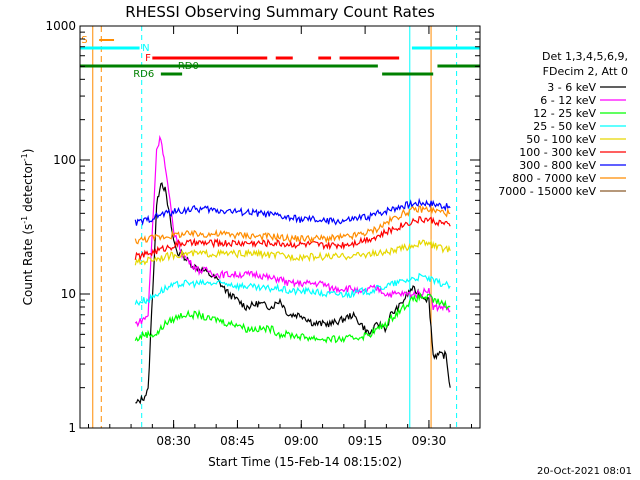 The image size is (640, 480). I want to click on y-tick-label-1: 100, so click(64, 160).